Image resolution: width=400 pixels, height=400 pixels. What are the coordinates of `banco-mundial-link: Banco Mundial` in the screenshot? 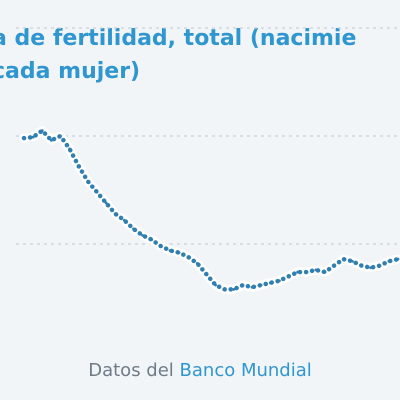 It's located at (245, 370).